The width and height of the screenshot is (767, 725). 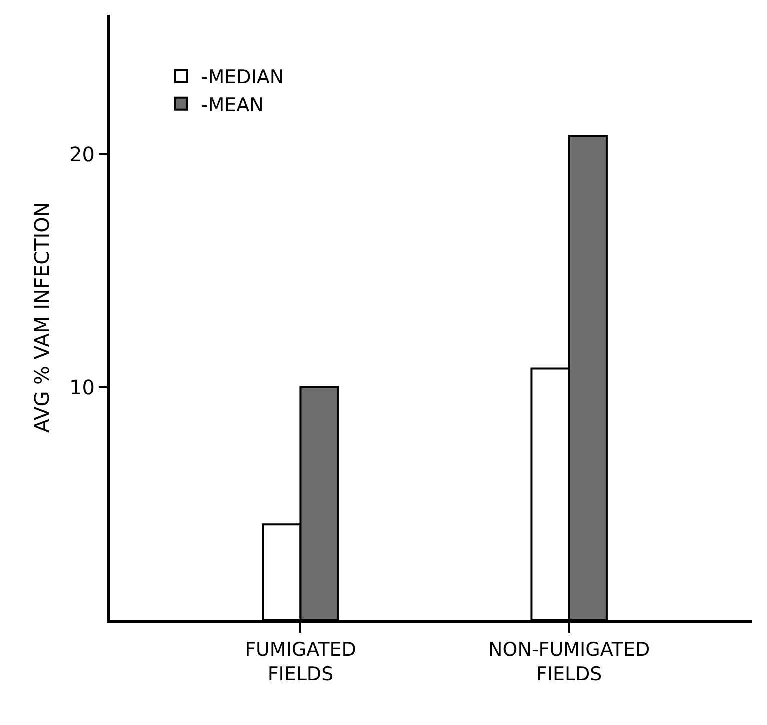 I want to click on x-tick-label: NON-FUMIGATED FIELDS, so click(x=569, y=662).